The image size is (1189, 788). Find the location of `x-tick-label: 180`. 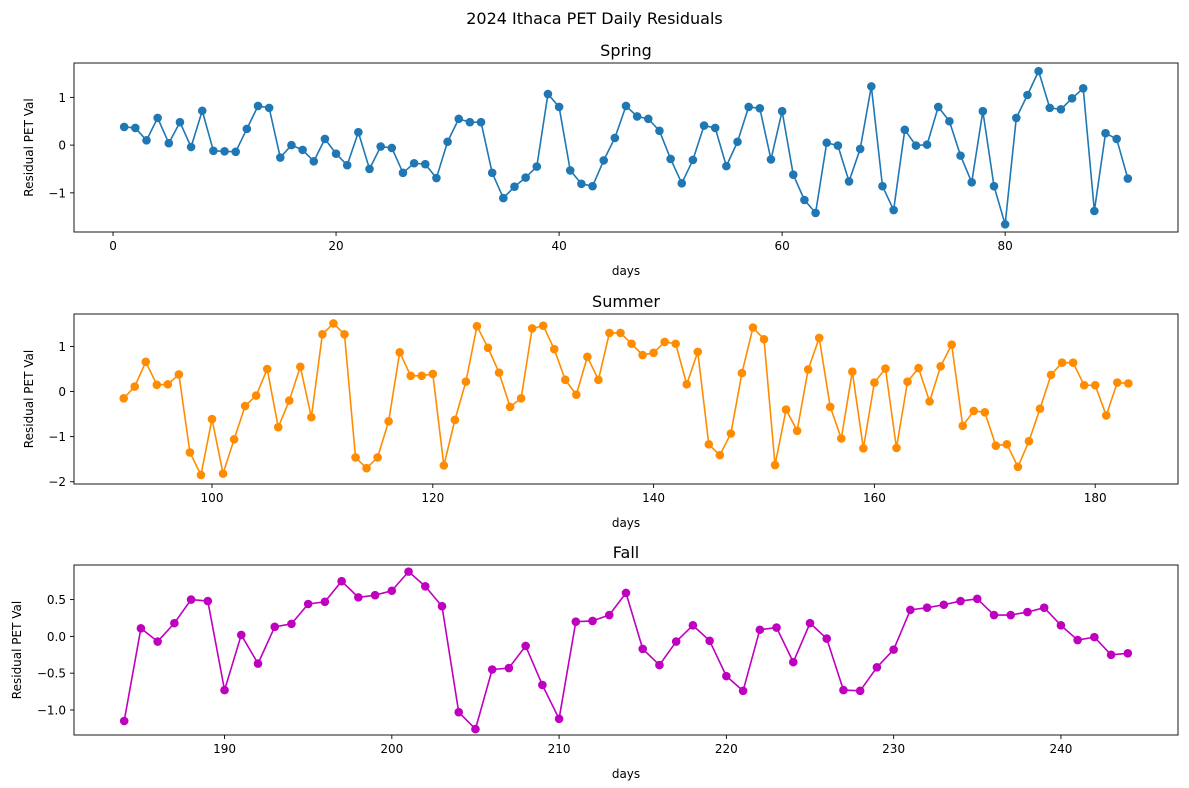

x-tick-label: 180 is located at coordinates (1095, 498).